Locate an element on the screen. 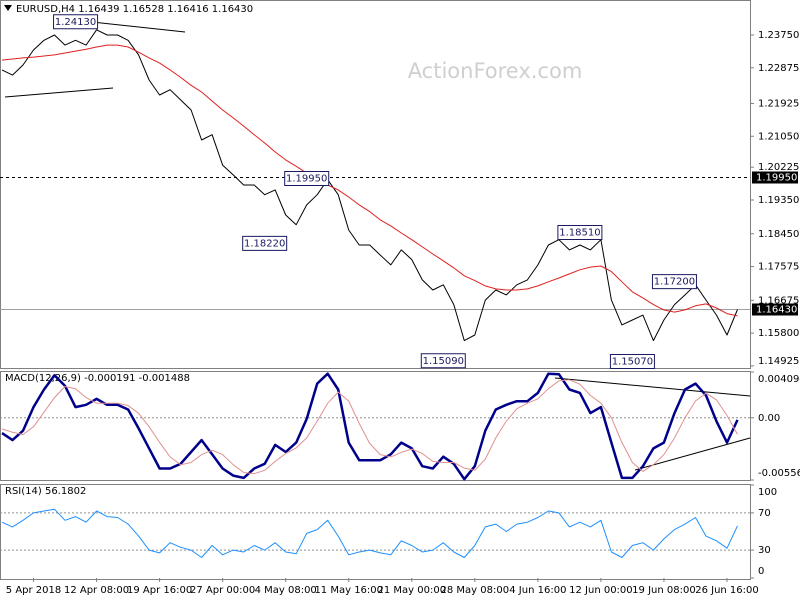 This screenshot has width=800, height=600. y-tick-label: 30 is located at coordinates (764, 550).